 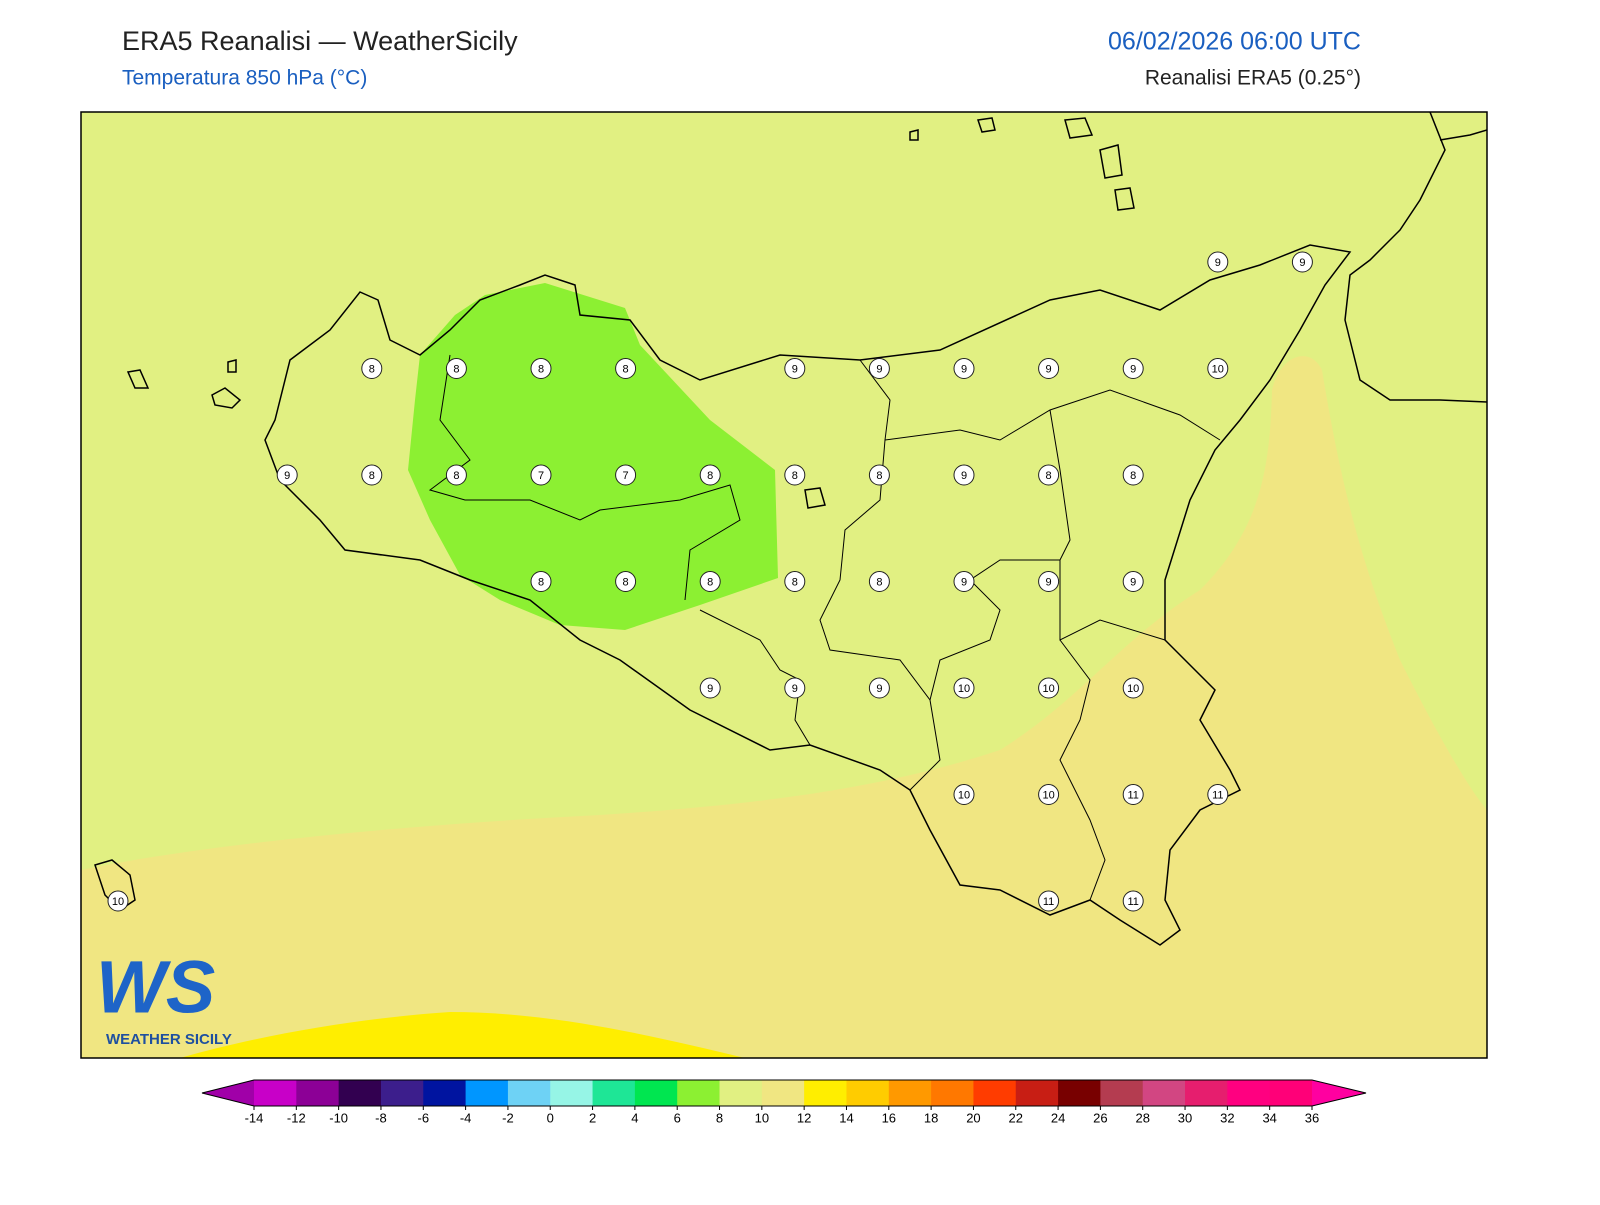 What do you see at coordinates (244, 78) in the screenshot?
I see `subtitle: Temperatura 850 hPa (°C)` at bounding box center [244, 78].